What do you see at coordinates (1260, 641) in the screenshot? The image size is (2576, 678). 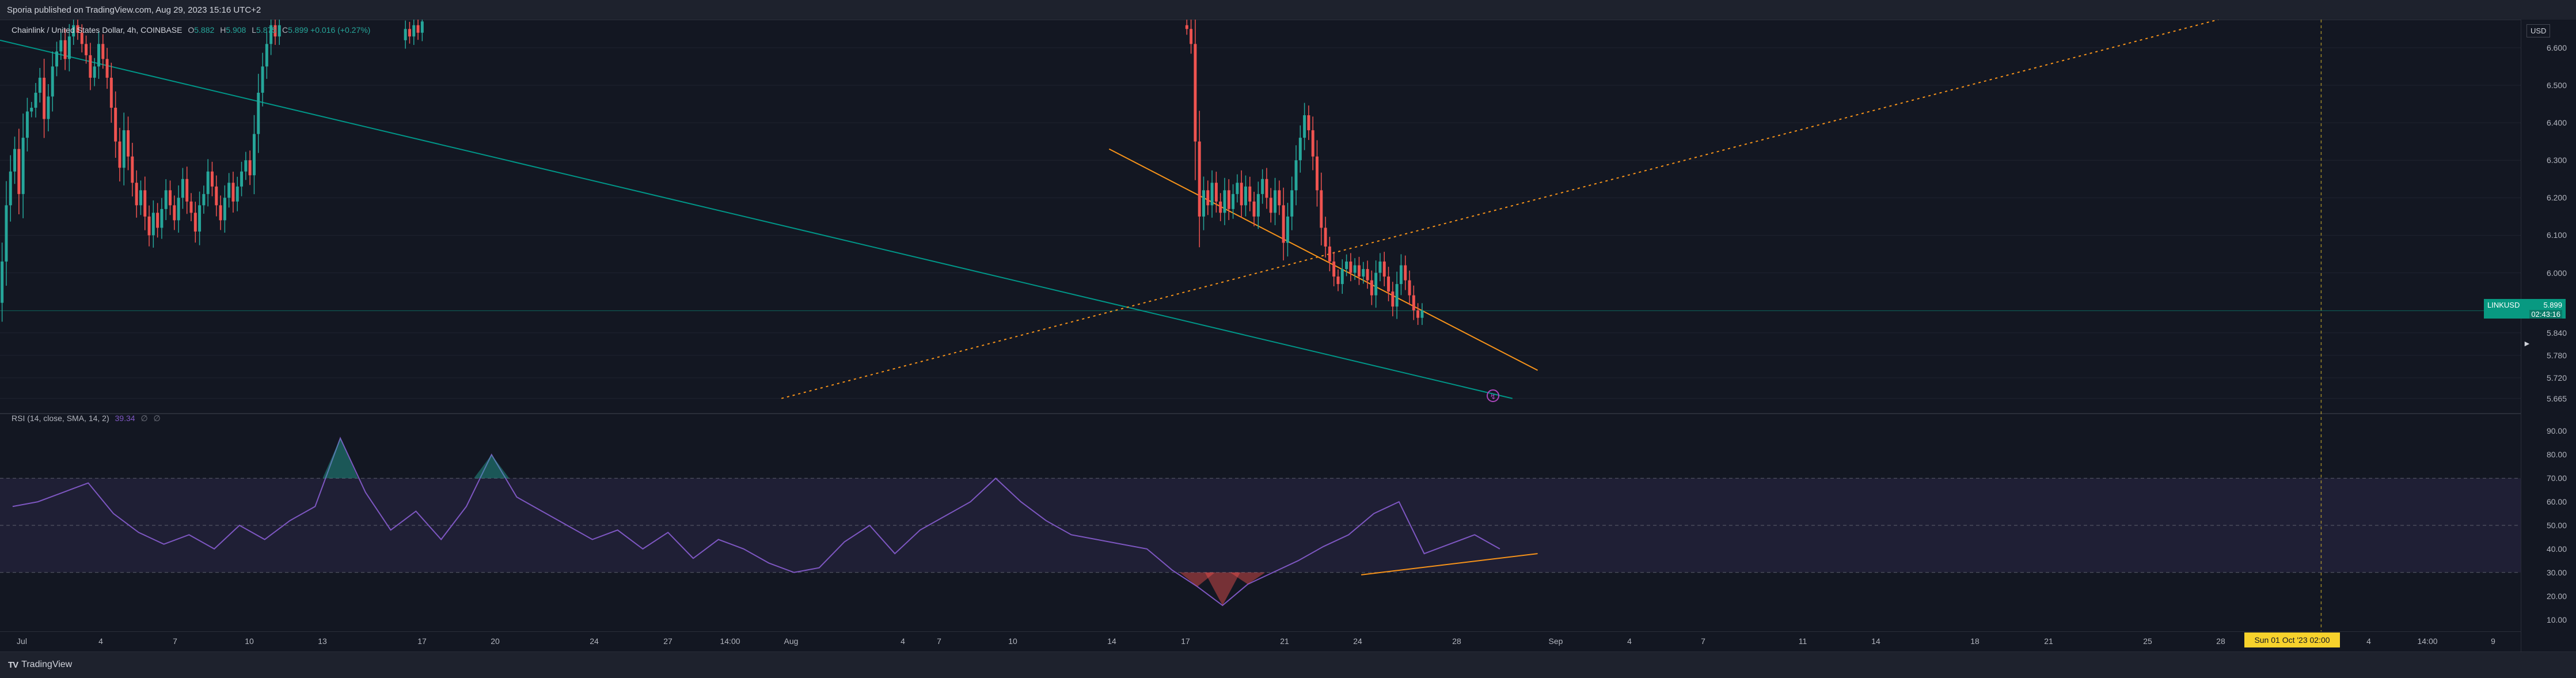 I see `time-axis` at bounding box center [1260, 641].